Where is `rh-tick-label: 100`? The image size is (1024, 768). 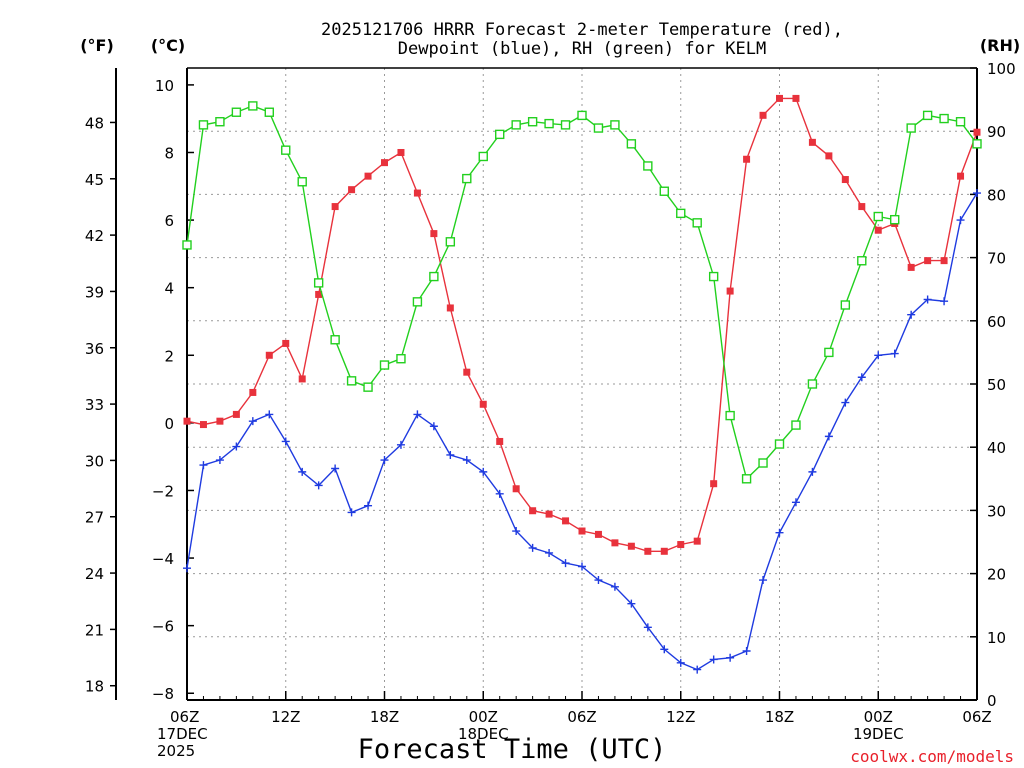 rh-tick-label: 100 is located at coordinates (1001, 69).